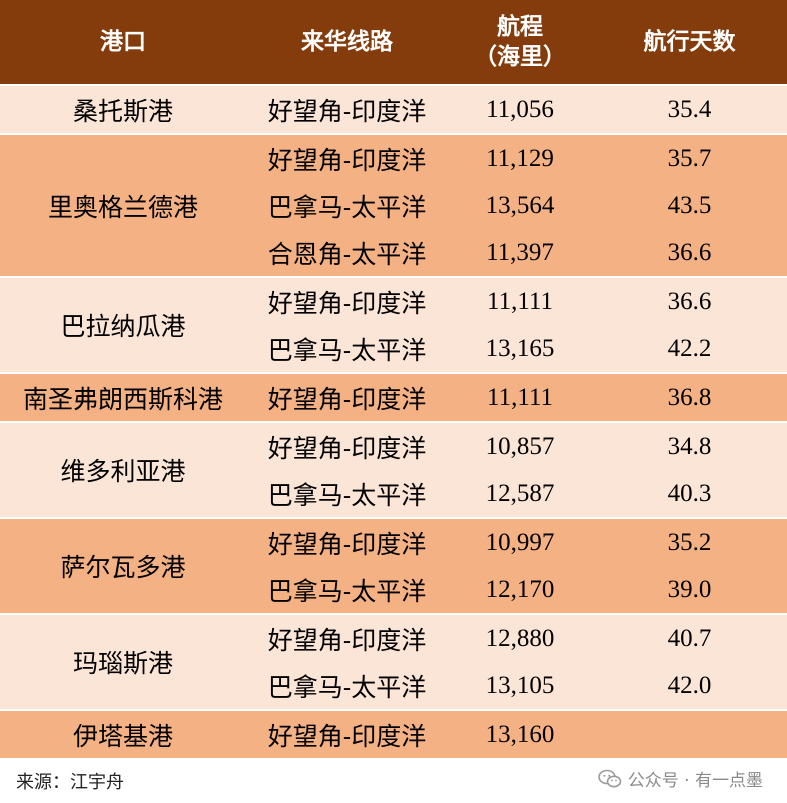 Image resolution: width=787 pixels, height=803 pixels. What do you see at coordinates (122, 736) in the screenshot?
I see `port-name: 伊塔基港` at bounding box center [122, 736].